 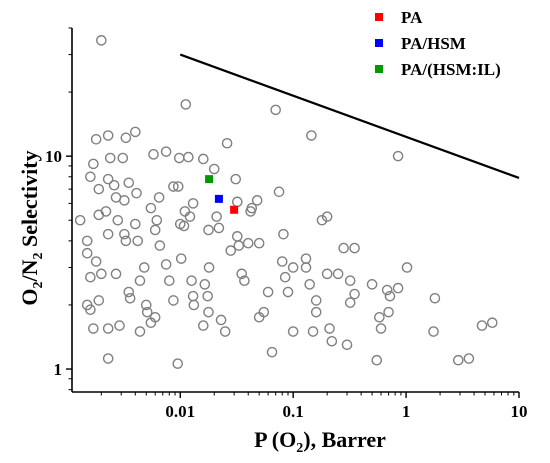 I want to click on legend-label: PA/(HSM:IL), so click(x=451, y=69).